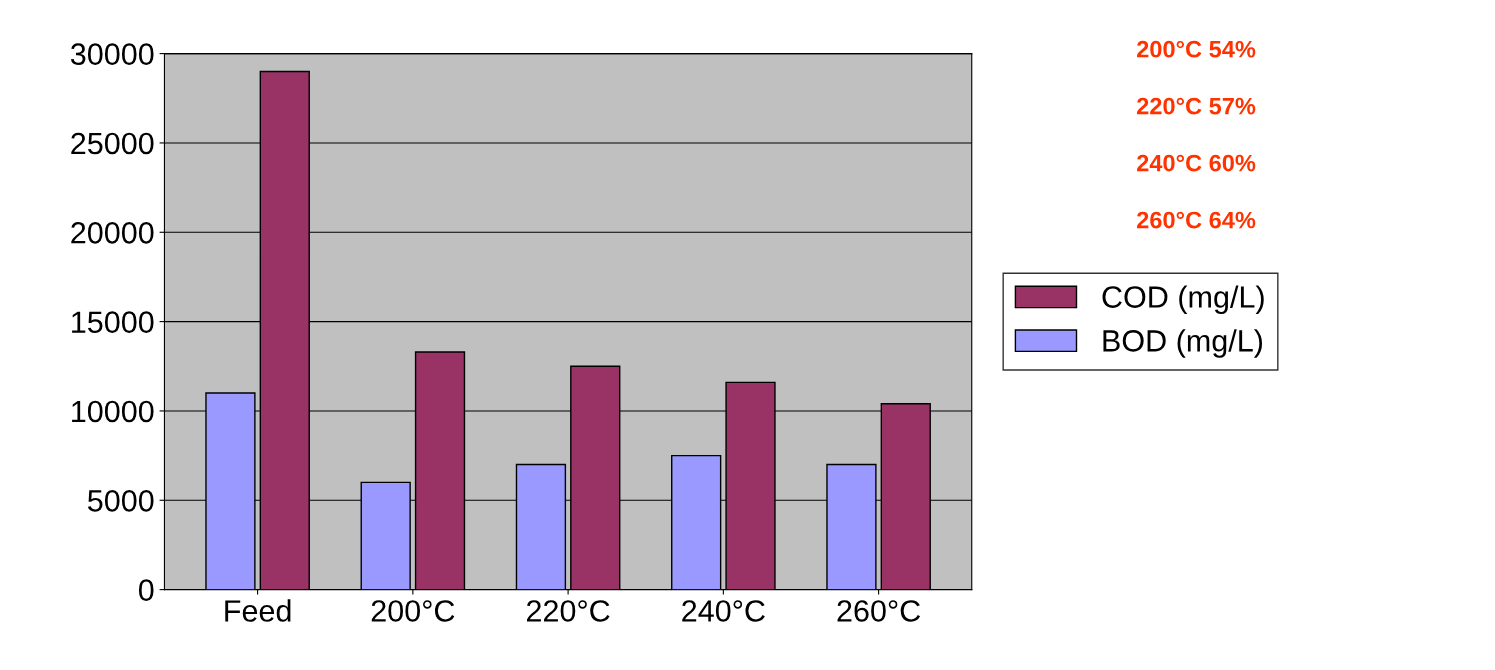 The image size is (1495, 670). What do you see at coordinates (112, 143) in the screenshot?
I see `y-tick-label: 25000` at bounding box center [112, 143].